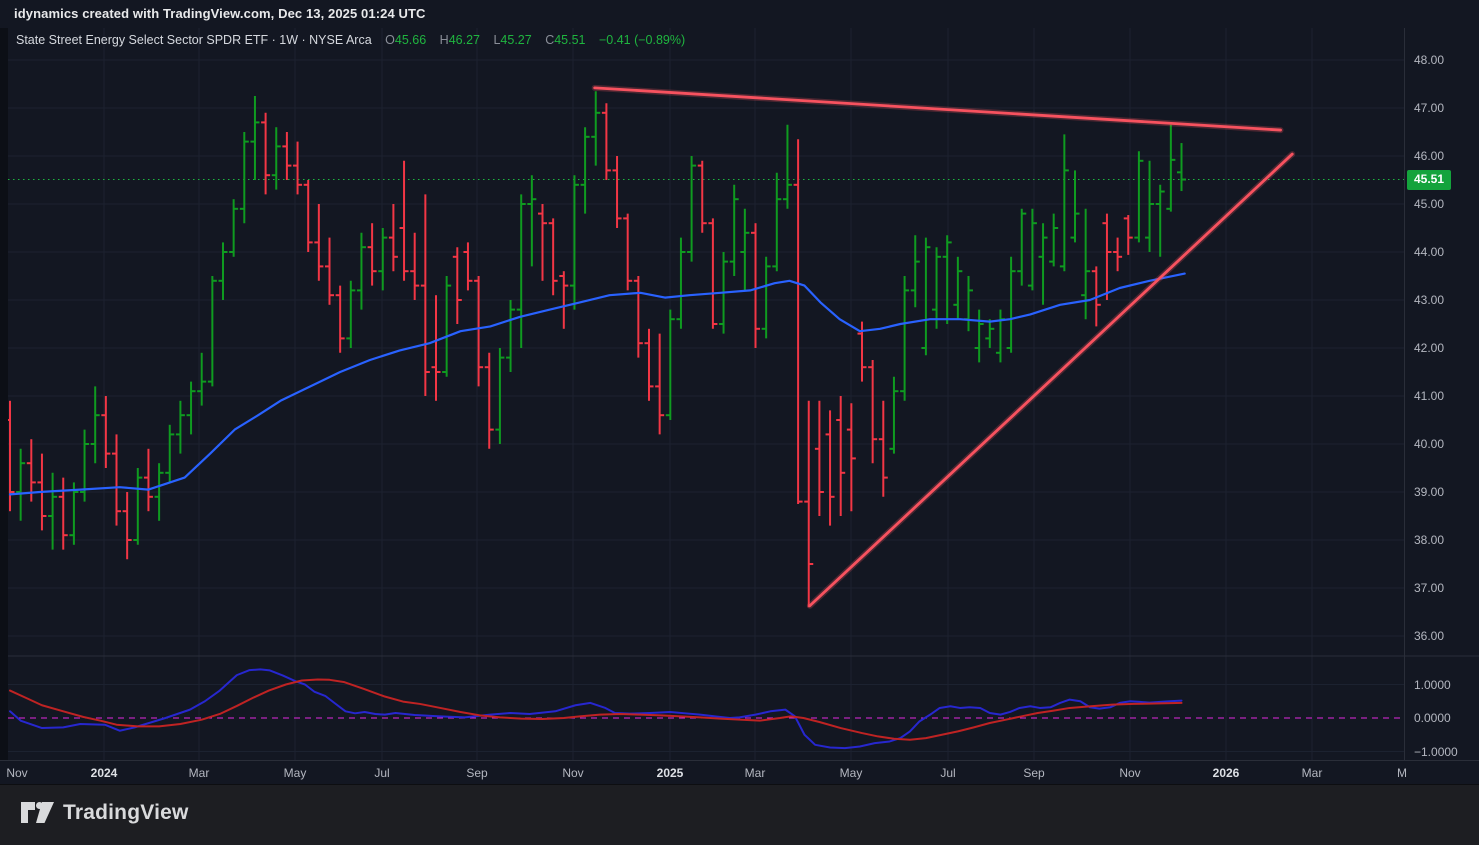  What do you see at coordinates (1429, 300) in the screenshot?
I see `price-tick-label: 43.00` at bounding box center [1429, 300].